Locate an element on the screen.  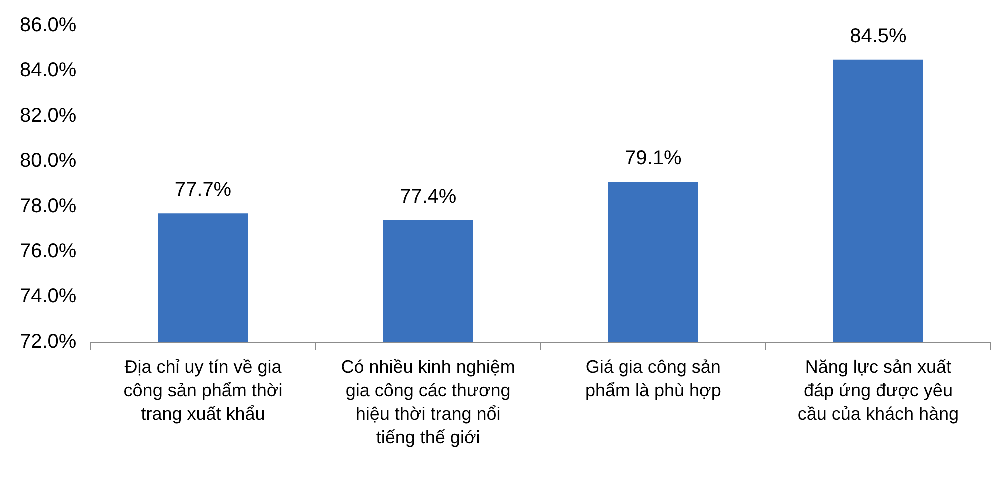
x-tick-label: Năng lực sản xuất đáp ứng được yêu cầu của khách hàng is located at coordinates (879, 390).